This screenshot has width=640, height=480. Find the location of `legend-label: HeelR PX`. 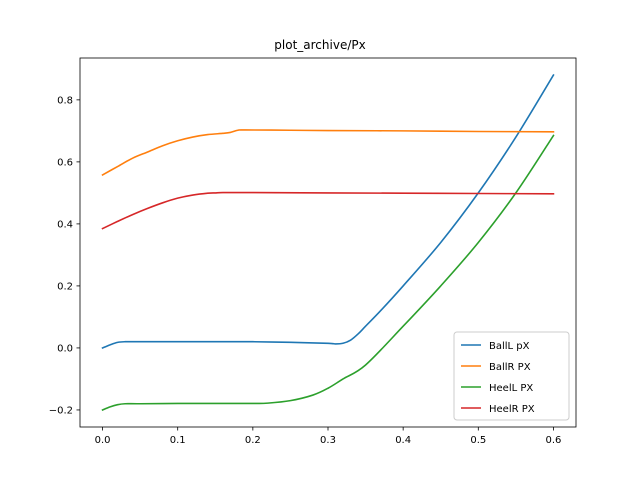

legend-label: HeelR PX is located at coordinates (512, 409).